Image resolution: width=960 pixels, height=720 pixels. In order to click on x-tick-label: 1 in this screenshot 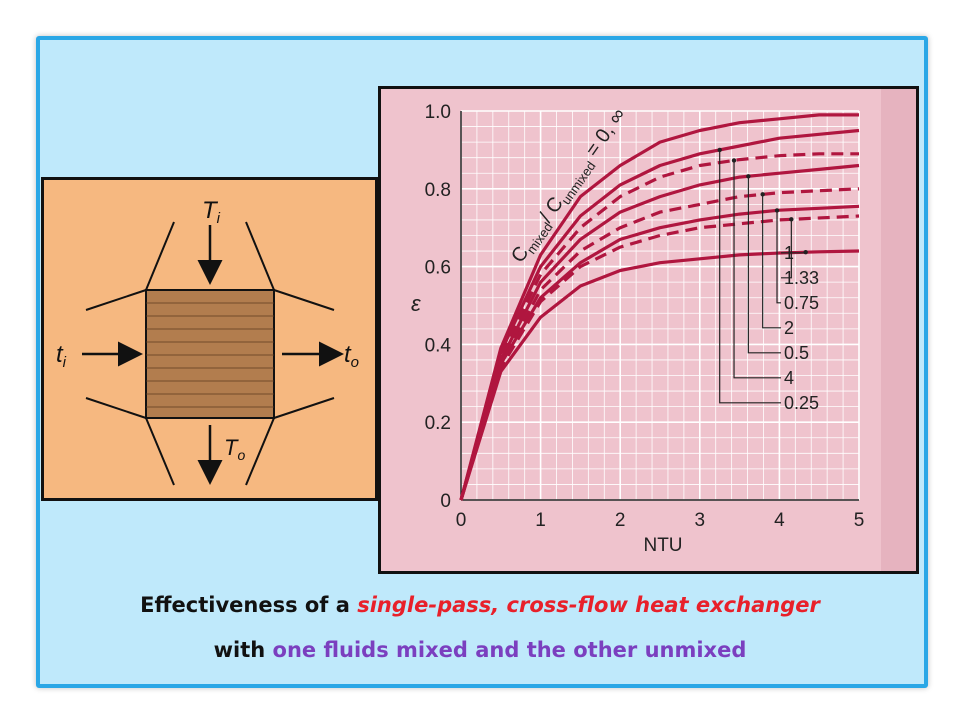, I will do `click(540, 520)`.